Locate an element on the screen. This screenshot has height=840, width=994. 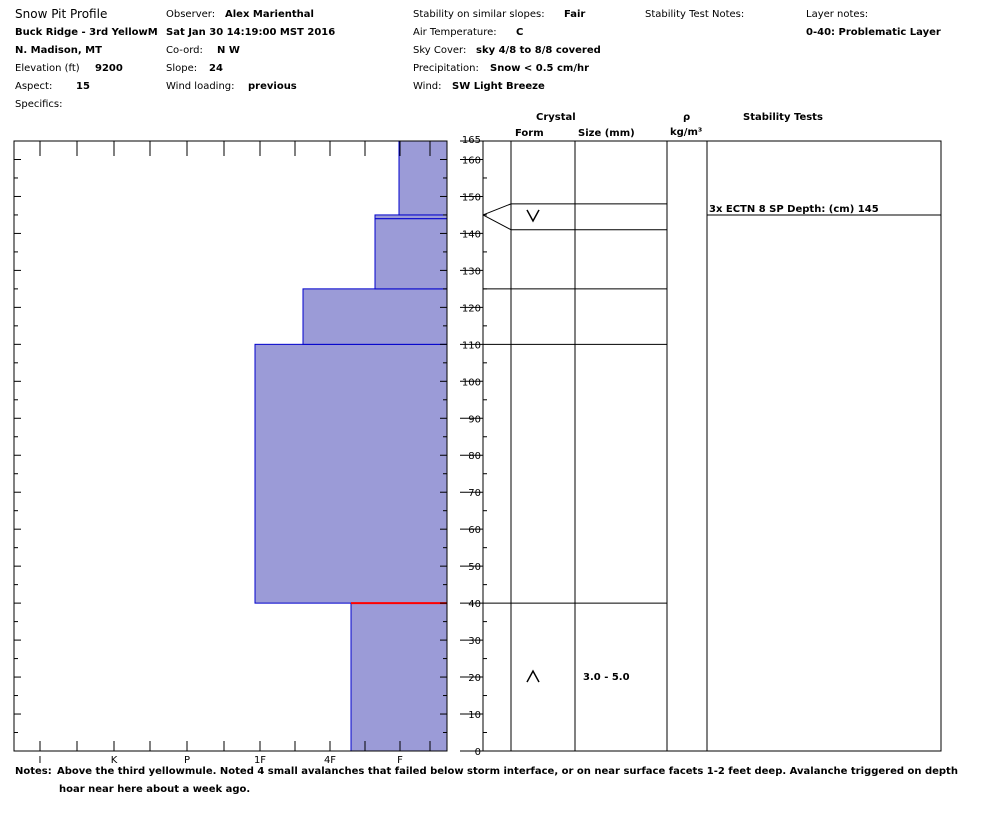
wind-loading-value: previous is located at coordinates (272, 86).